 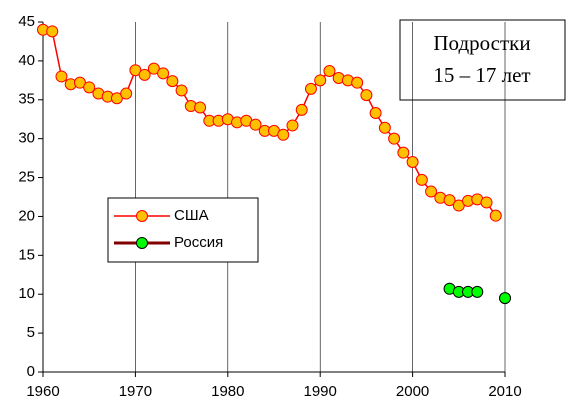 What do you see at coordinates (227, 391) in the screenshot?
I see `x-tick-label: 1980` at bounding box center [227, 391].